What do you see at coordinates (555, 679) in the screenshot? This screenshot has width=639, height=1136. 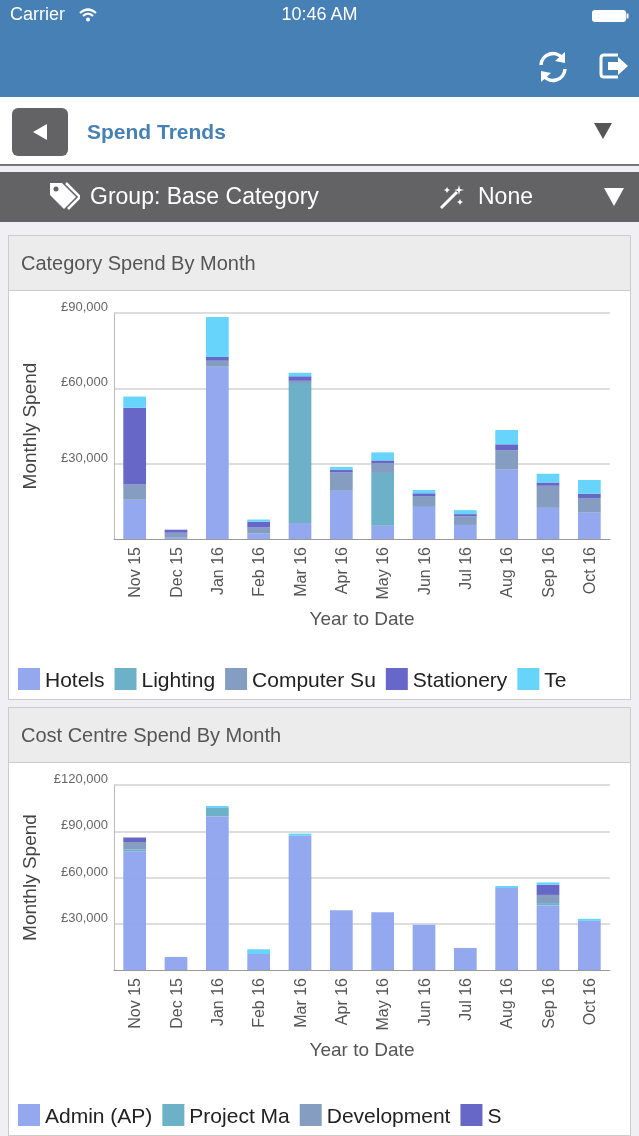 I see `legend-label: Te` at bounding box center [555, 679].